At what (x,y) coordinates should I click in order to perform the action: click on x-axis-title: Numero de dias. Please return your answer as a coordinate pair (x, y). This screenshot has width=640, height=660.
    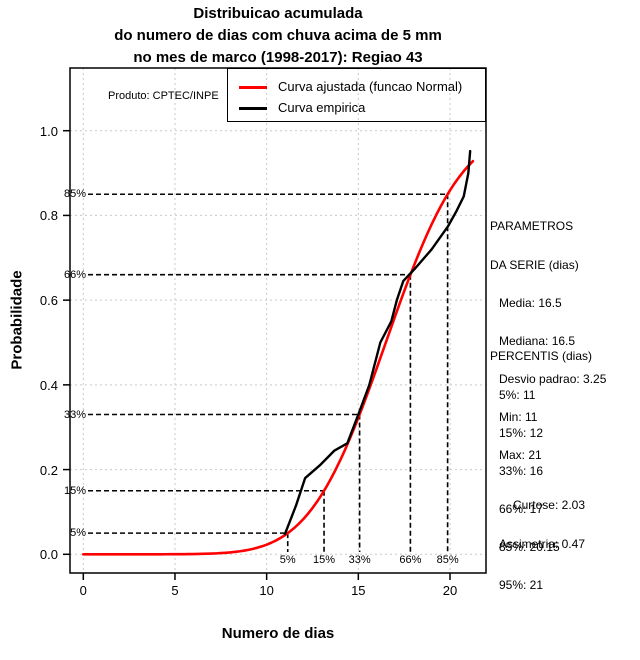
    Looking at the image, I should click on (278, 633).